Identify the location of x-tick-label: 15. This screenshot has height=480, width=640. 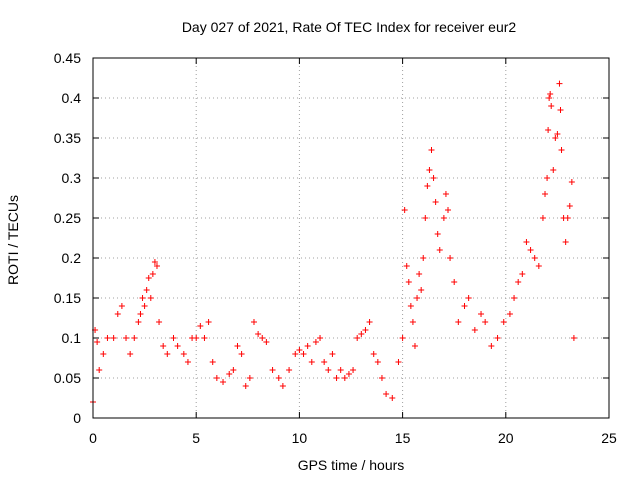
(403, 438).